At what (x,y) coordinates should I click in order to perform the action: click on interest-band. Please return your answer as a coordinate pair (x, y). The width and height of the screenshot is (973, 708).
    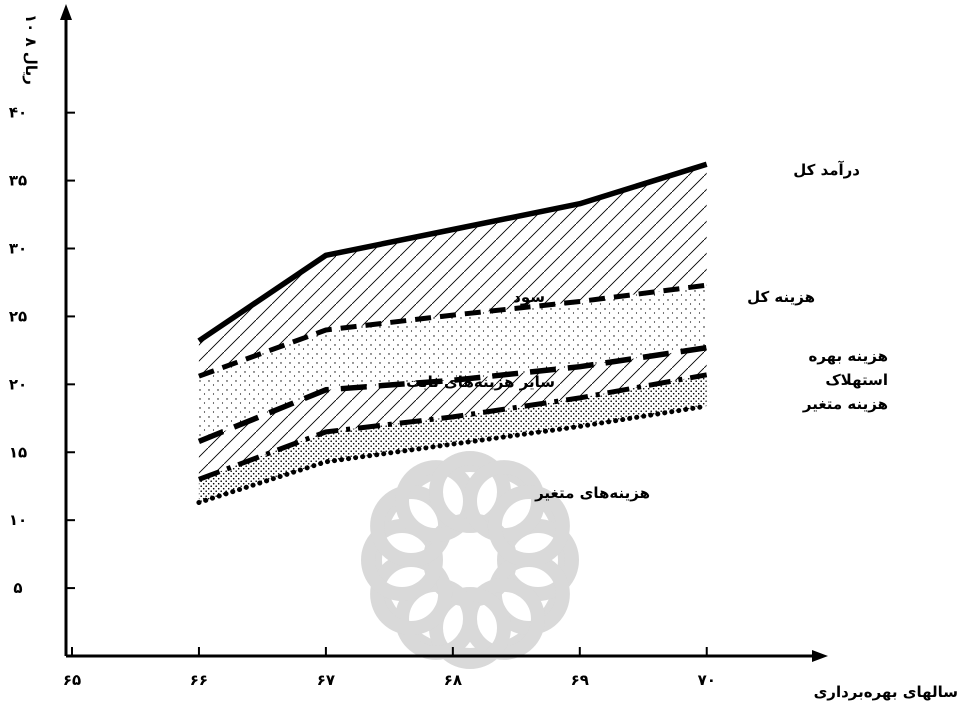
    Looking at the image, I should click on (452, 413).